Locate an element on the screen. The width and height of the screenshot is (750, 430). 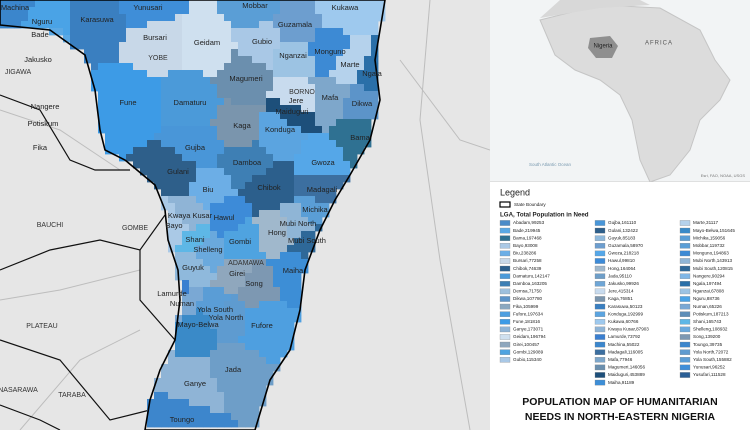
inset-country: Nigeria is located at coordinates (603, 47).